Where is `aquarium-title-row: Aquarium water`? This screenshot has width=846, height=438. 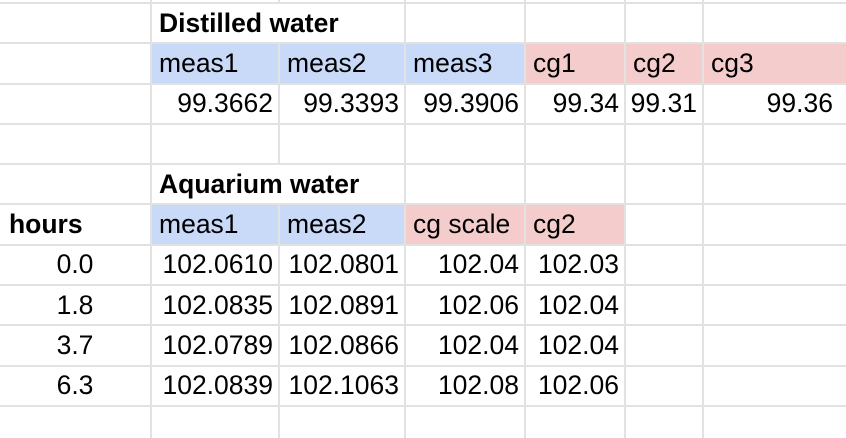 aquarium-title-row: Aquarium water is located at coordinates (423, 185).